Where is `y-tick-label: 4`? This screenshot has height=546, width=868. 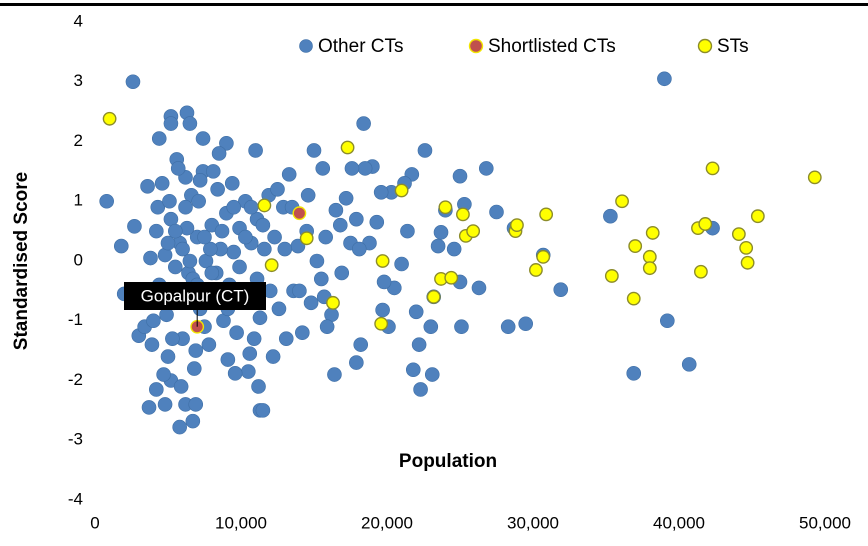 y-tick-label: 4 is located at coordinates (78, 20).